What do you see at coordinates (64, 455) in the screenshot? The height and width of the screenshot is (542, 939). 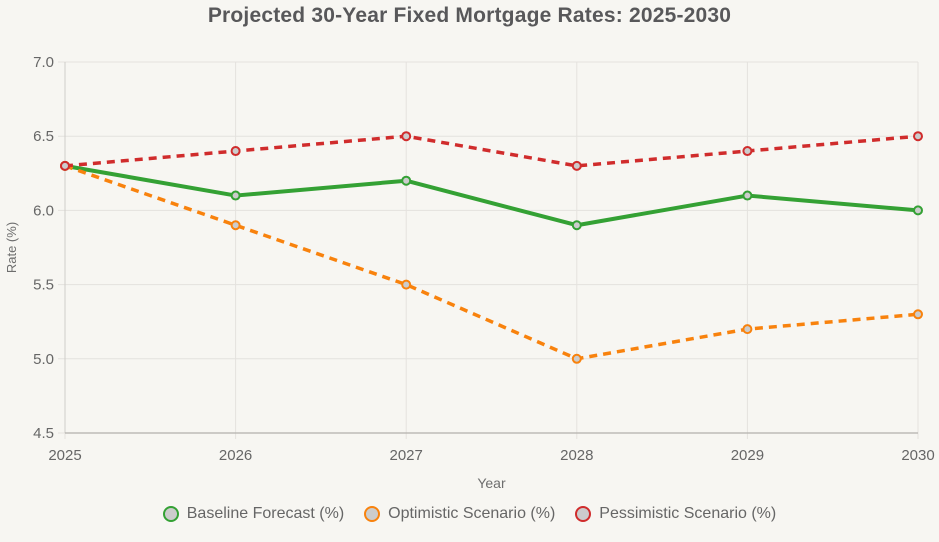 I see `x-tick-label: 2025` at bounding box center [64, 455].